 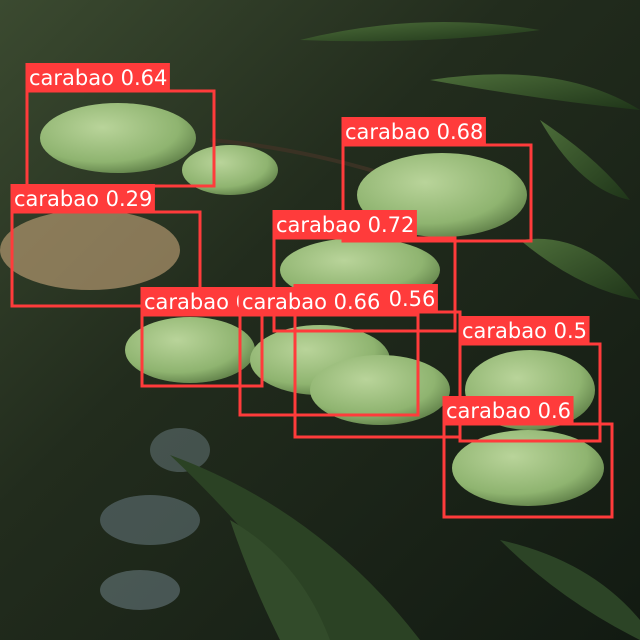 I want to click on detection: carabao 0.6, so click(x=528, y=457).